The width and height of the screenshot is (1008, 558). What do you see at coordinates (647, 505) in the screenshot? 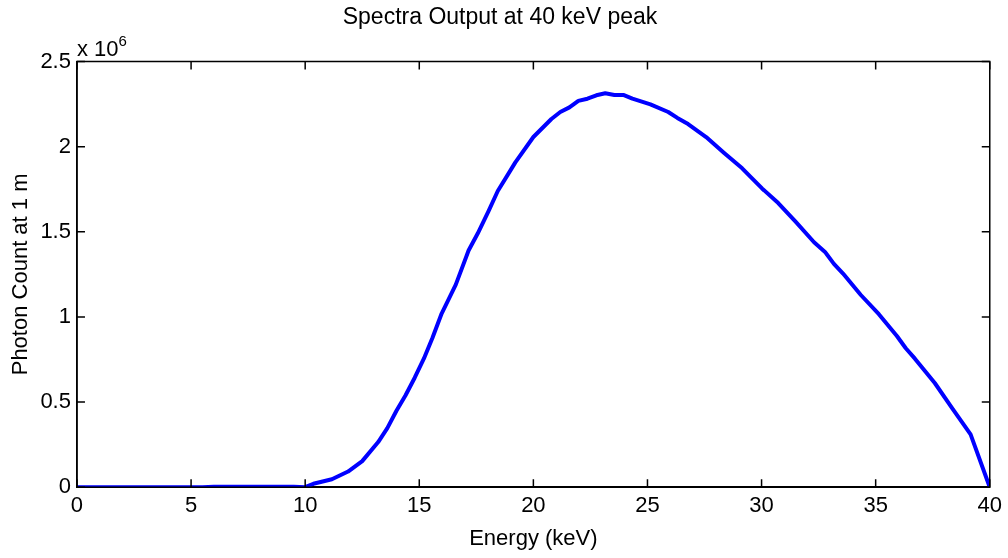
I see `x-tick-label: 25` at bounding box center [647, 505].